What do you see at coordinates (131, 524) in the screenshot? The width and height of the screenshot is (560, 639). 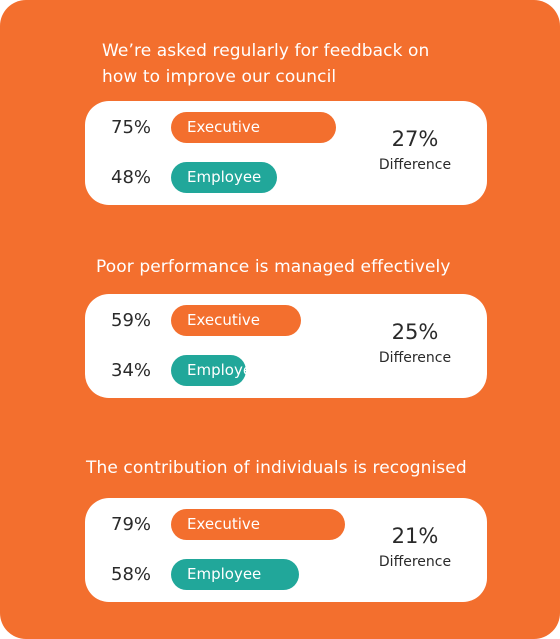 I see `executive-percent-3: 79%` at bounding box center [131, 524].